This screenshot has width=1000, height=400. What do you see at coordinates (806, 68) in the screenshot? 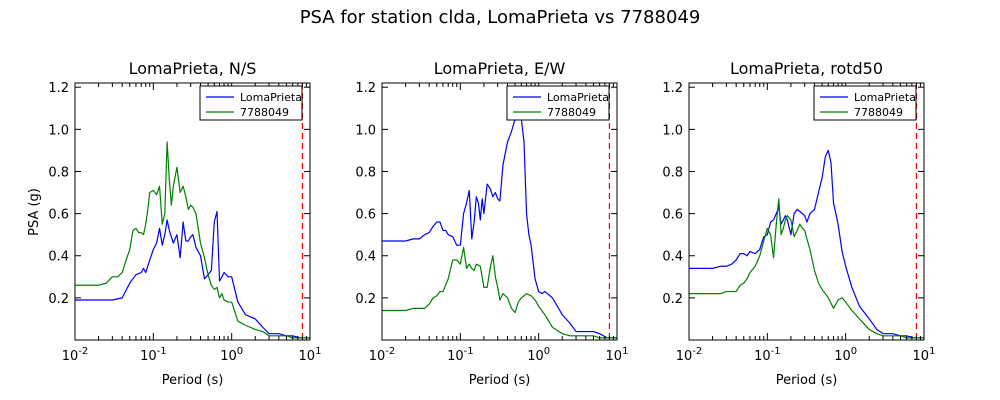
I see `subplot-title: LomaPrieta, rotd50` at bounding box center [806, 68].